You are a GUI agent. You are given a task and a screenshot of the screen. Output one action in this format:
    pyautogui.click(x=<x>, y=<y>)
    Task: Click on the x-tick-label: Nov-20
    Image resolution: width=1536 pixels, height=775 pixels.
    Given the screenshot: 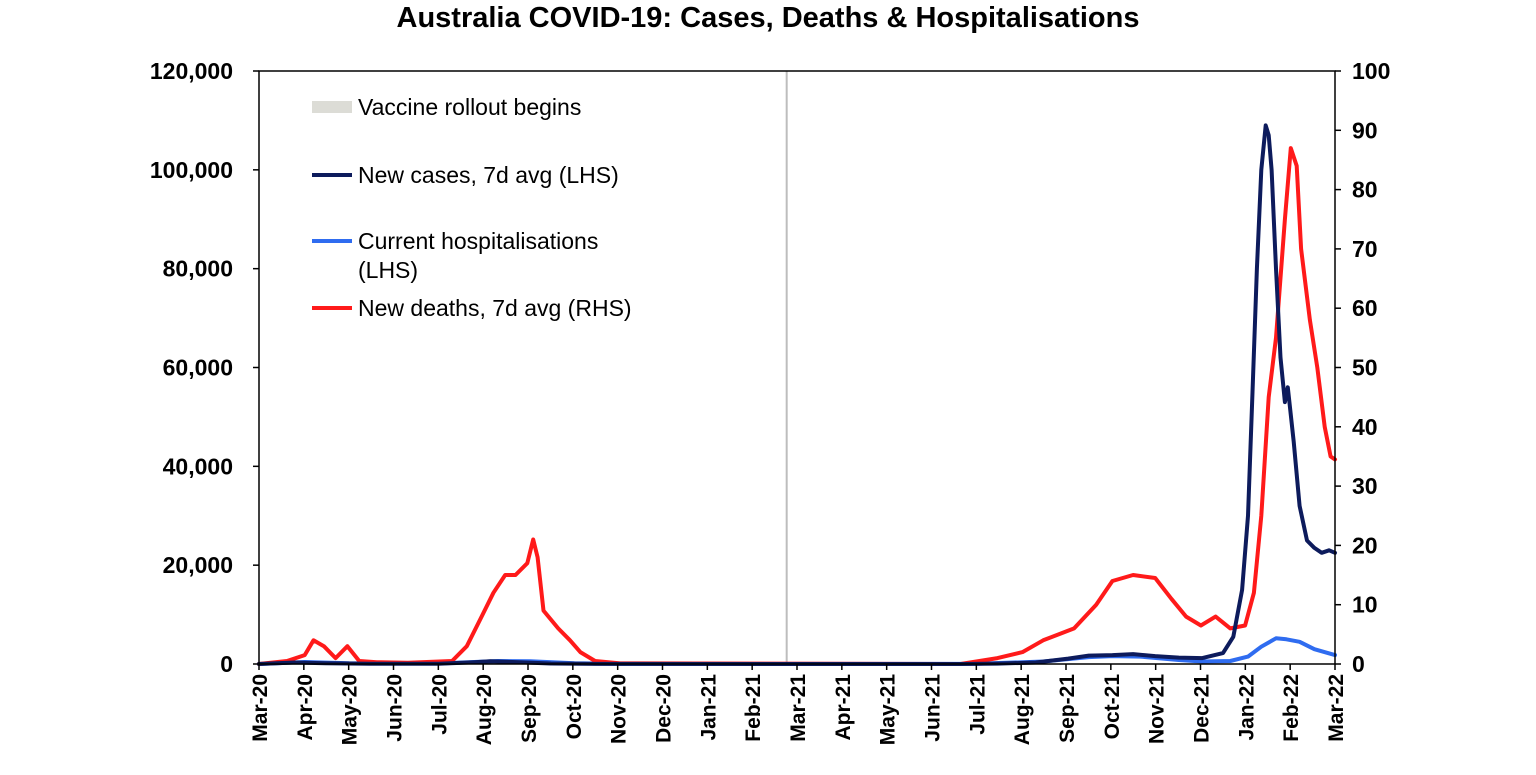 What is the action you would take?
    pyautogui.click(x=619, y=709)
    